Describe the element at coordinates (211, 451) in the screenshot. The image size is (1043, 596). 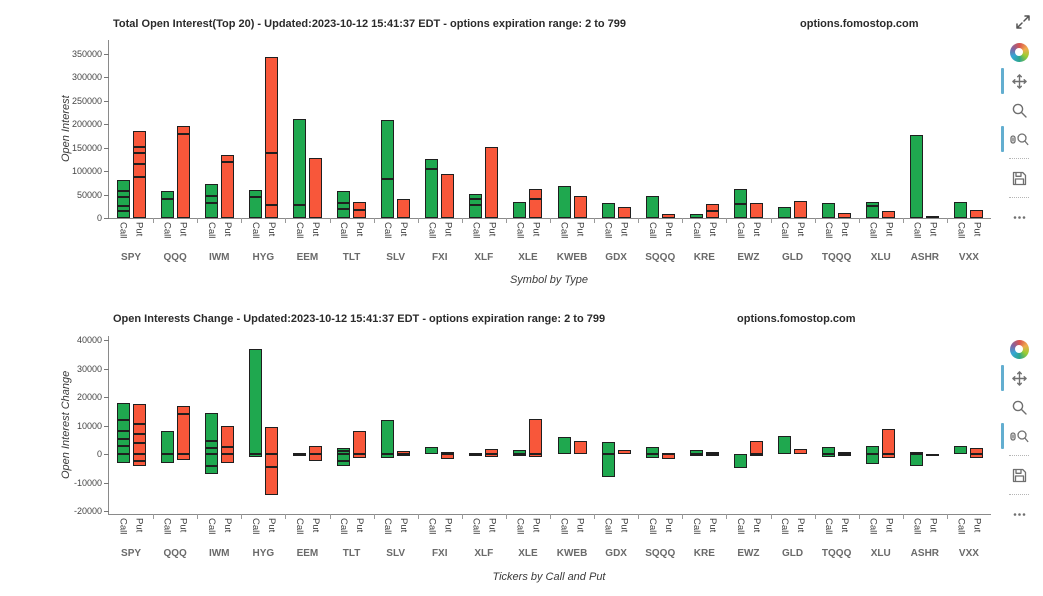
I see `iwm-call-bar` at that location.